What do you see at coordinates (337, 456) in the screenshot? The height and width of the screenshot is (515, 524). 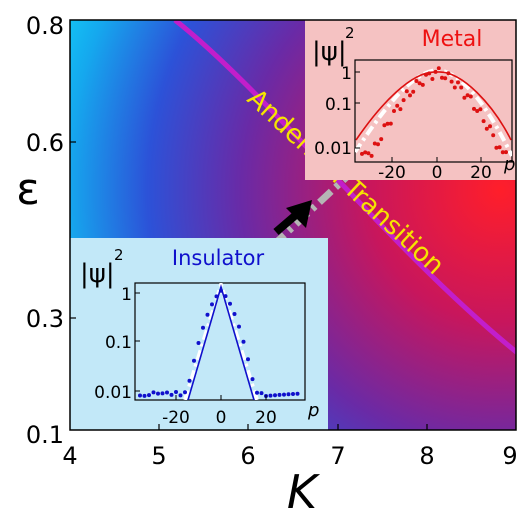 I see `xtick-label-7: 7` at bounding box center [337, 456].